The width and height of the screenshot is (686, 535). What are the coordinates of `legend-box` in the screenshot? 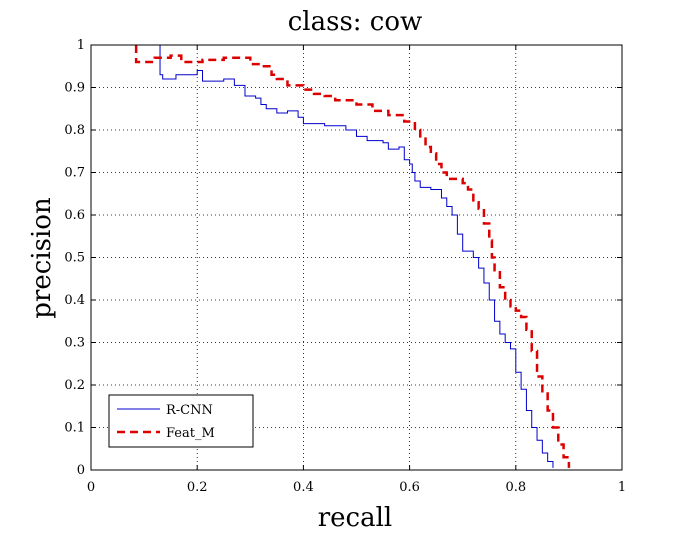 It's located at (181, 421).